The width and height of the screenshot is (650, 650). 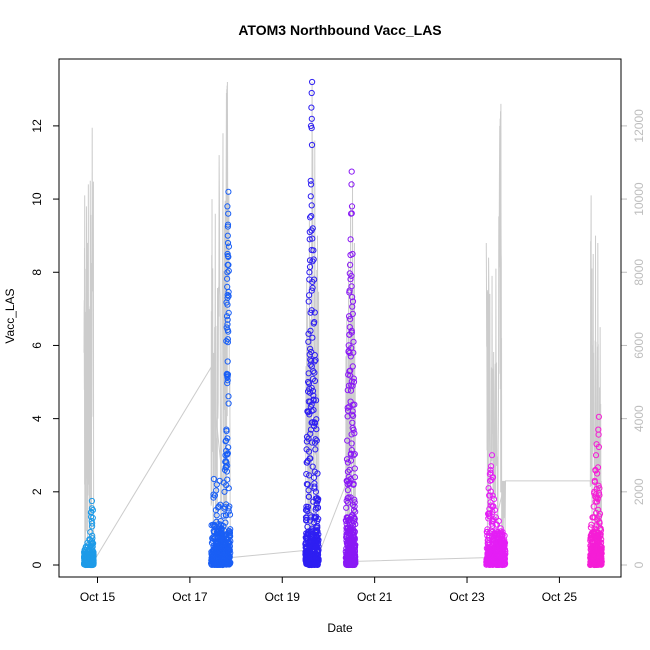 What do you see at coordinates (37, 345) in the screenshot?
I see `y-tick-label: 6` at bounding box center [37, 345].